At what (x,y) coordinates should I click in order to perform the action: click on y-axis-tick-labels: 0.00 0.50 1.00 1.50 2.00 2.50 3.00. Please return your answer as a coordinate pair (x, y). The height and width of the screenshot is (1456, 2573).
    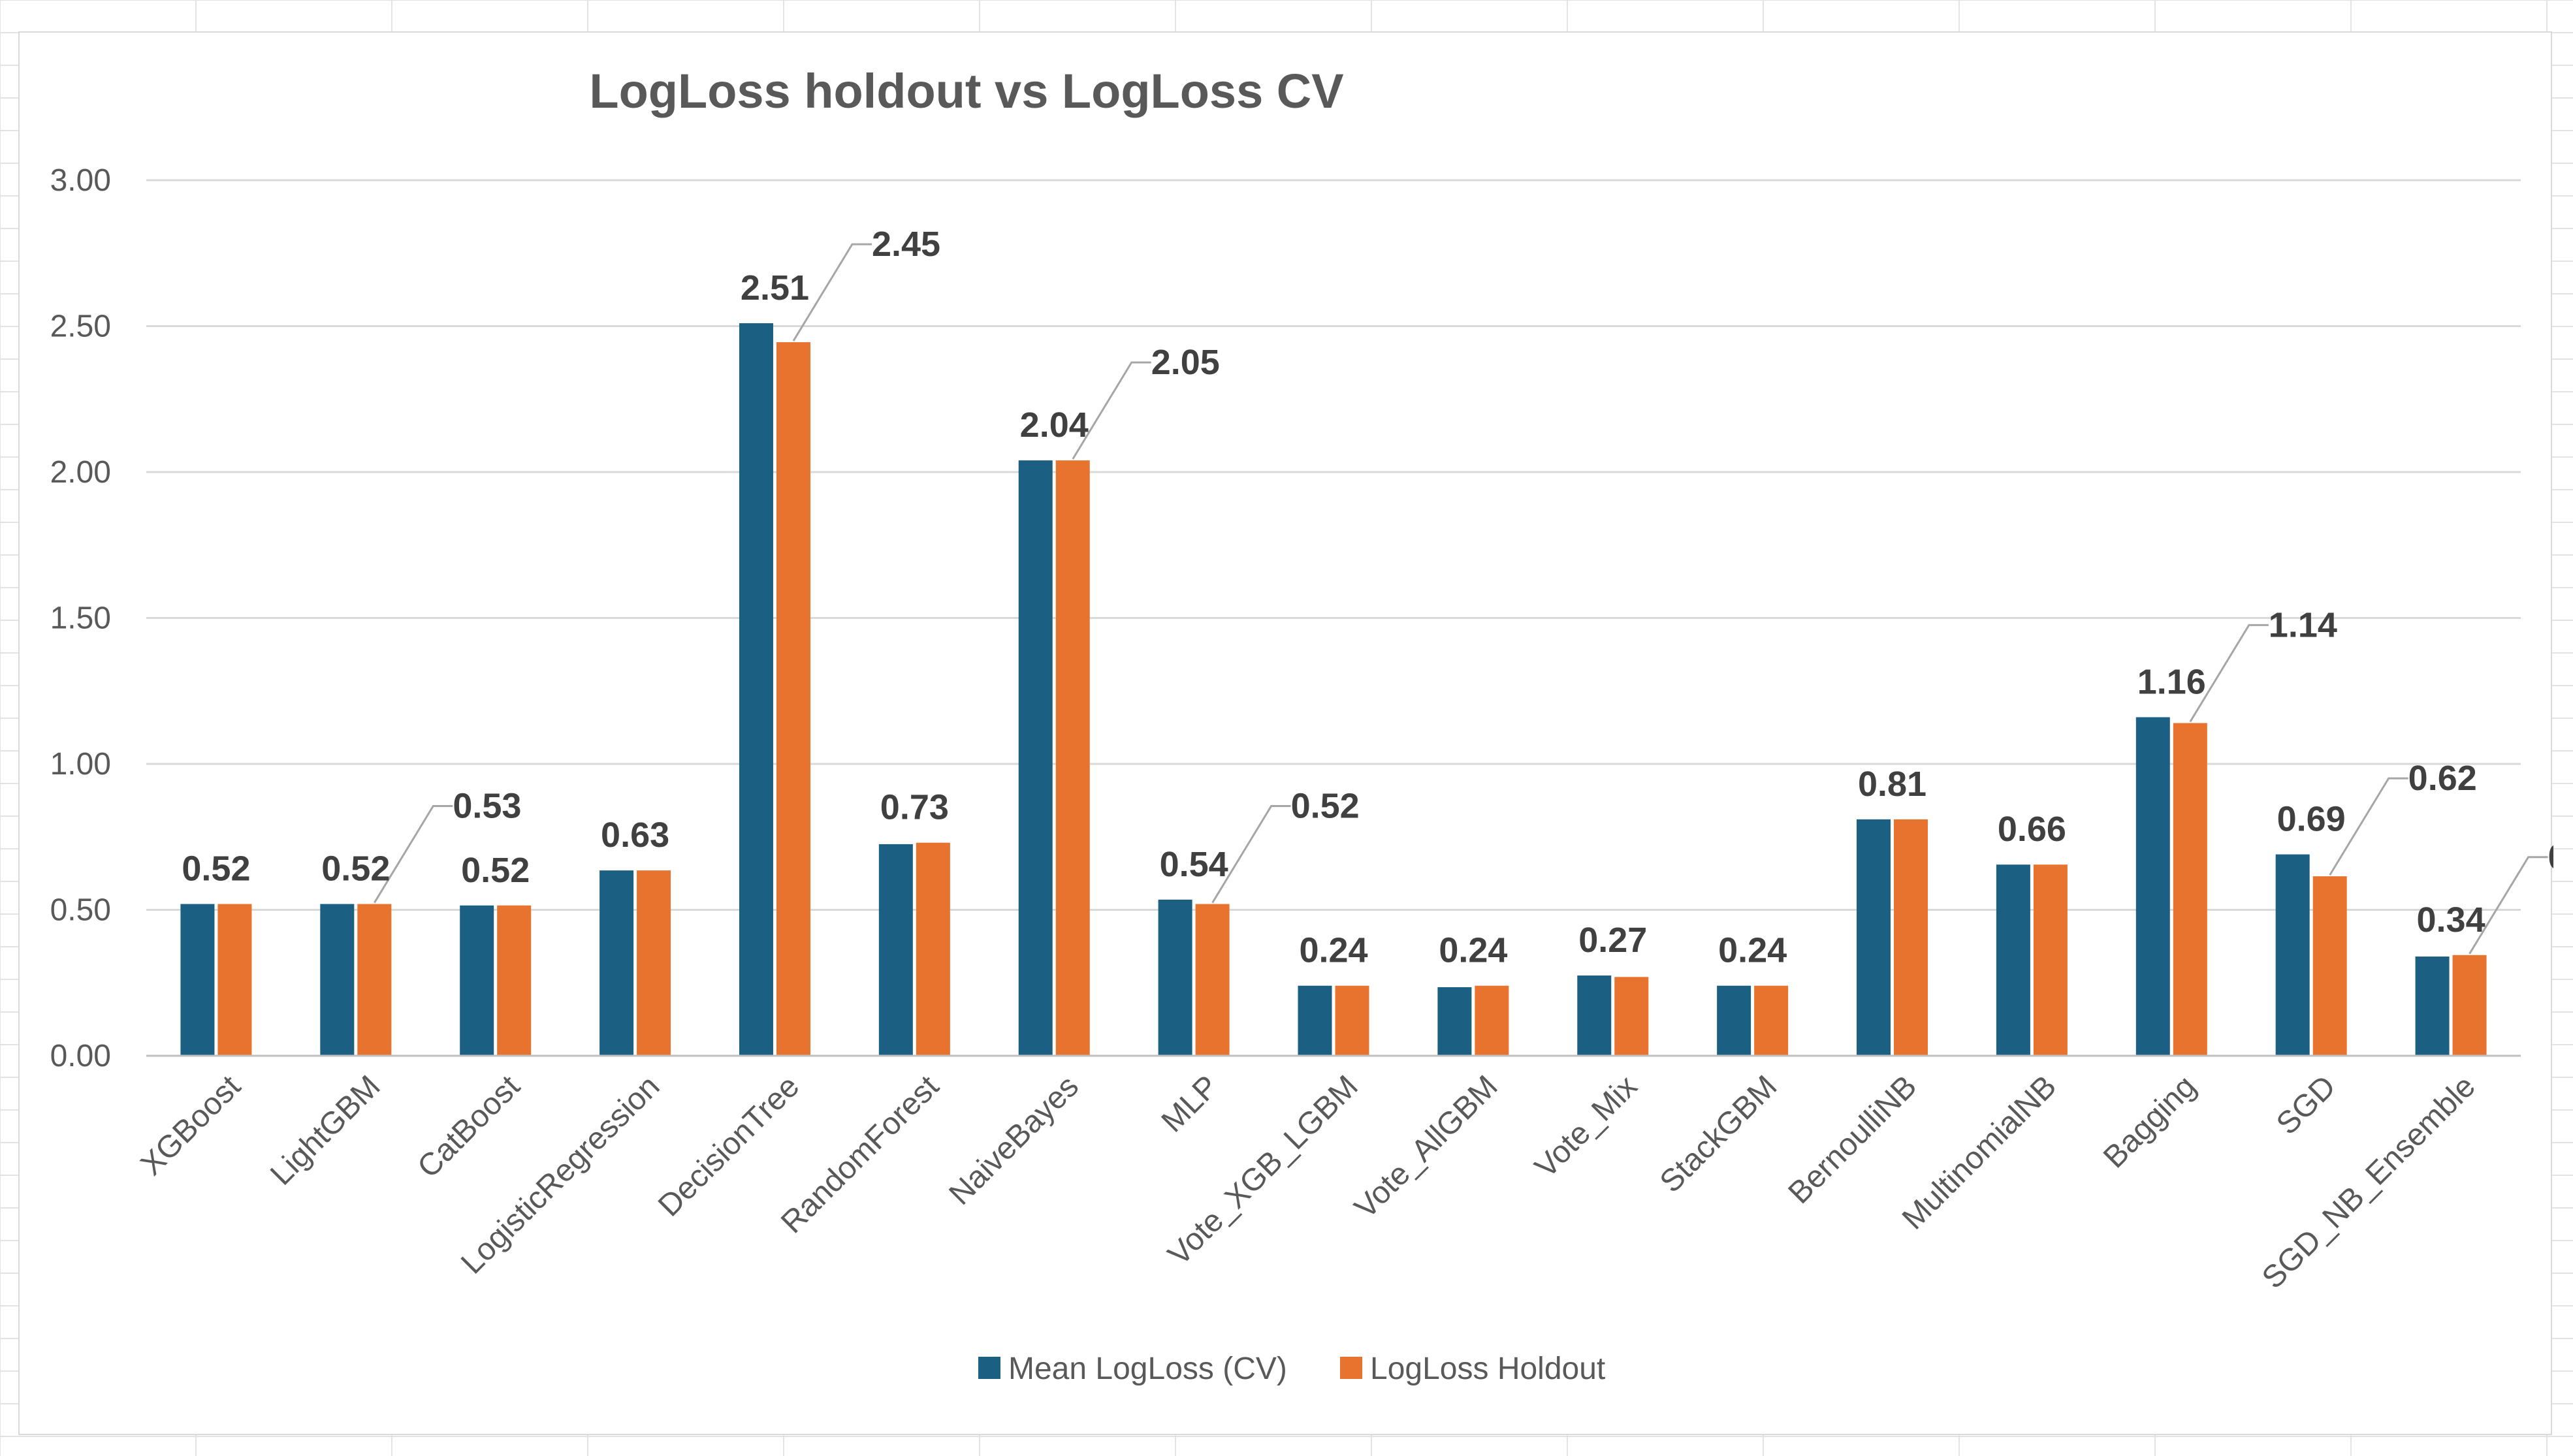
    Looking at the image, I should click on (80, 618).